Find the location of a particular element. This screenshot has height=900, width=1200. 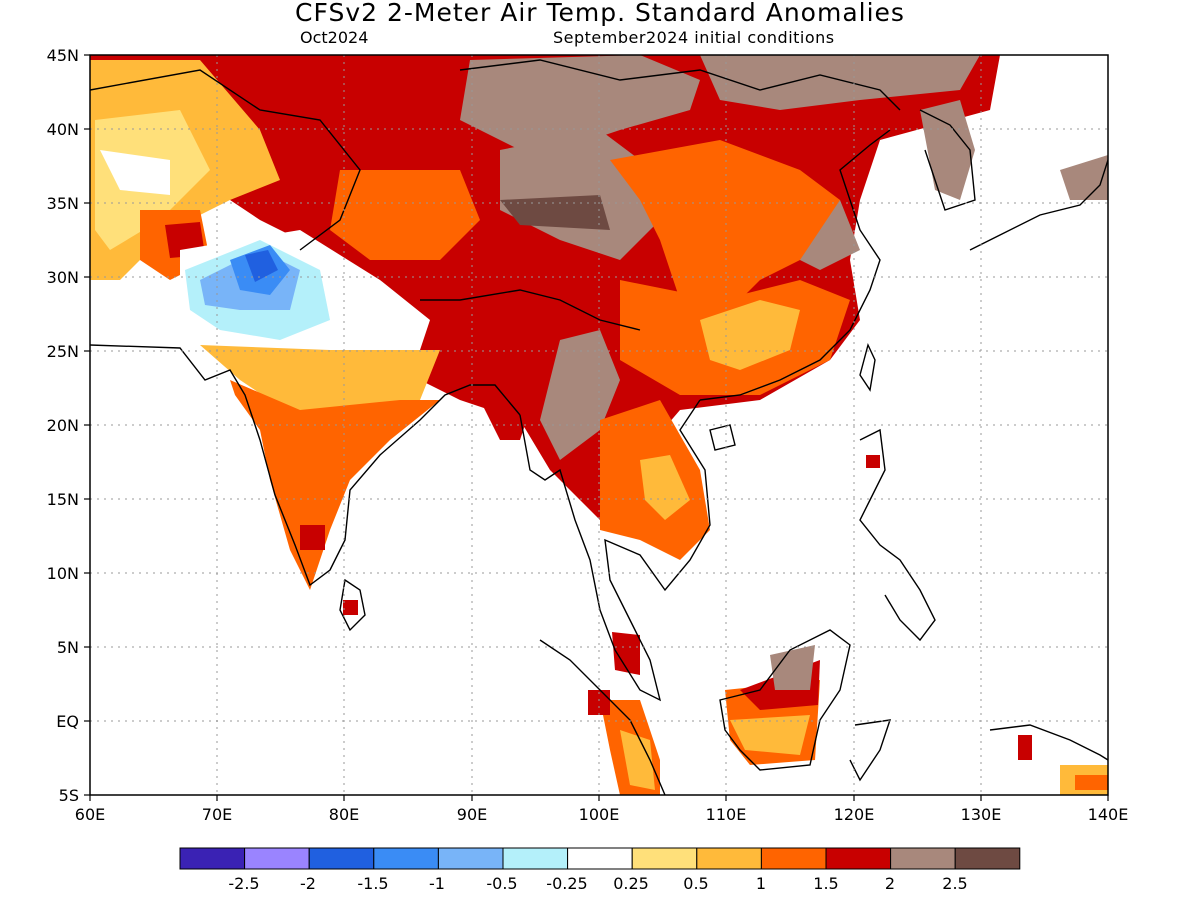

india-coastline is located at coordinates (305, 465).